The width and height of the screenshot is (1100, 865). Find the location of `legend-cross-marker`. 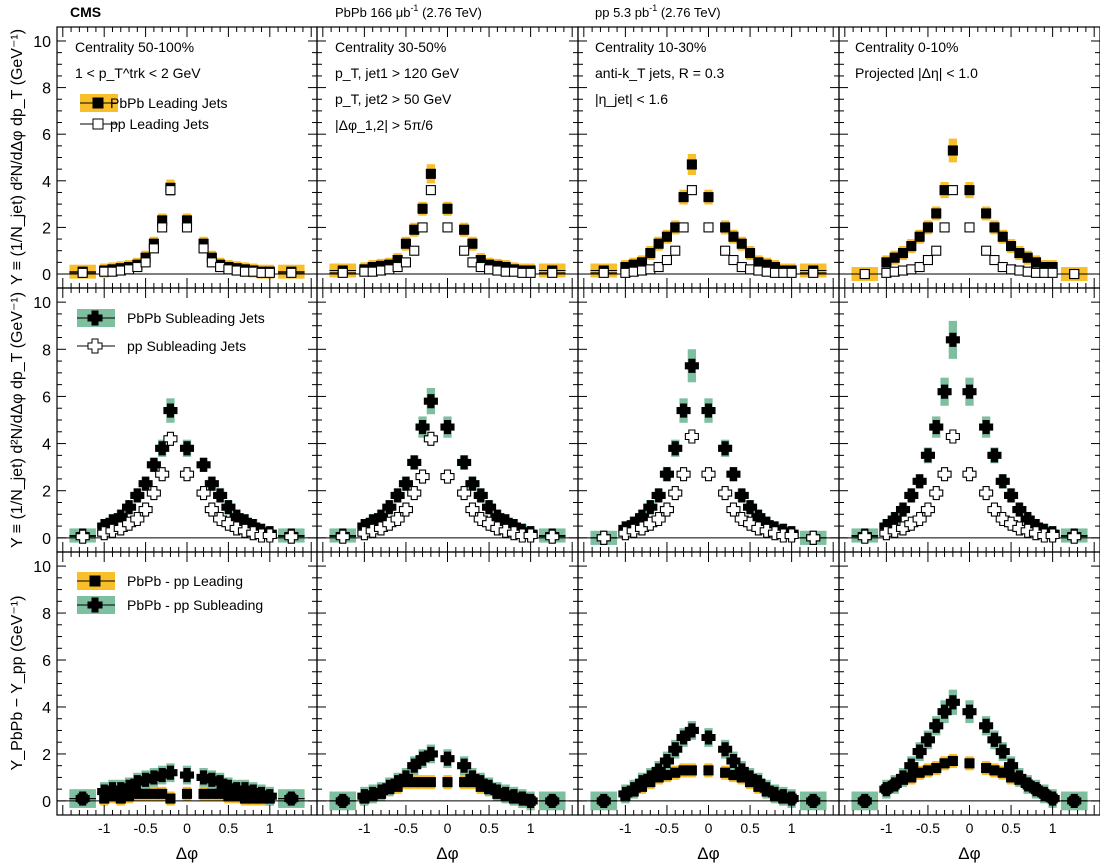

legend-cross-marker is located at coordinates (95, 318).